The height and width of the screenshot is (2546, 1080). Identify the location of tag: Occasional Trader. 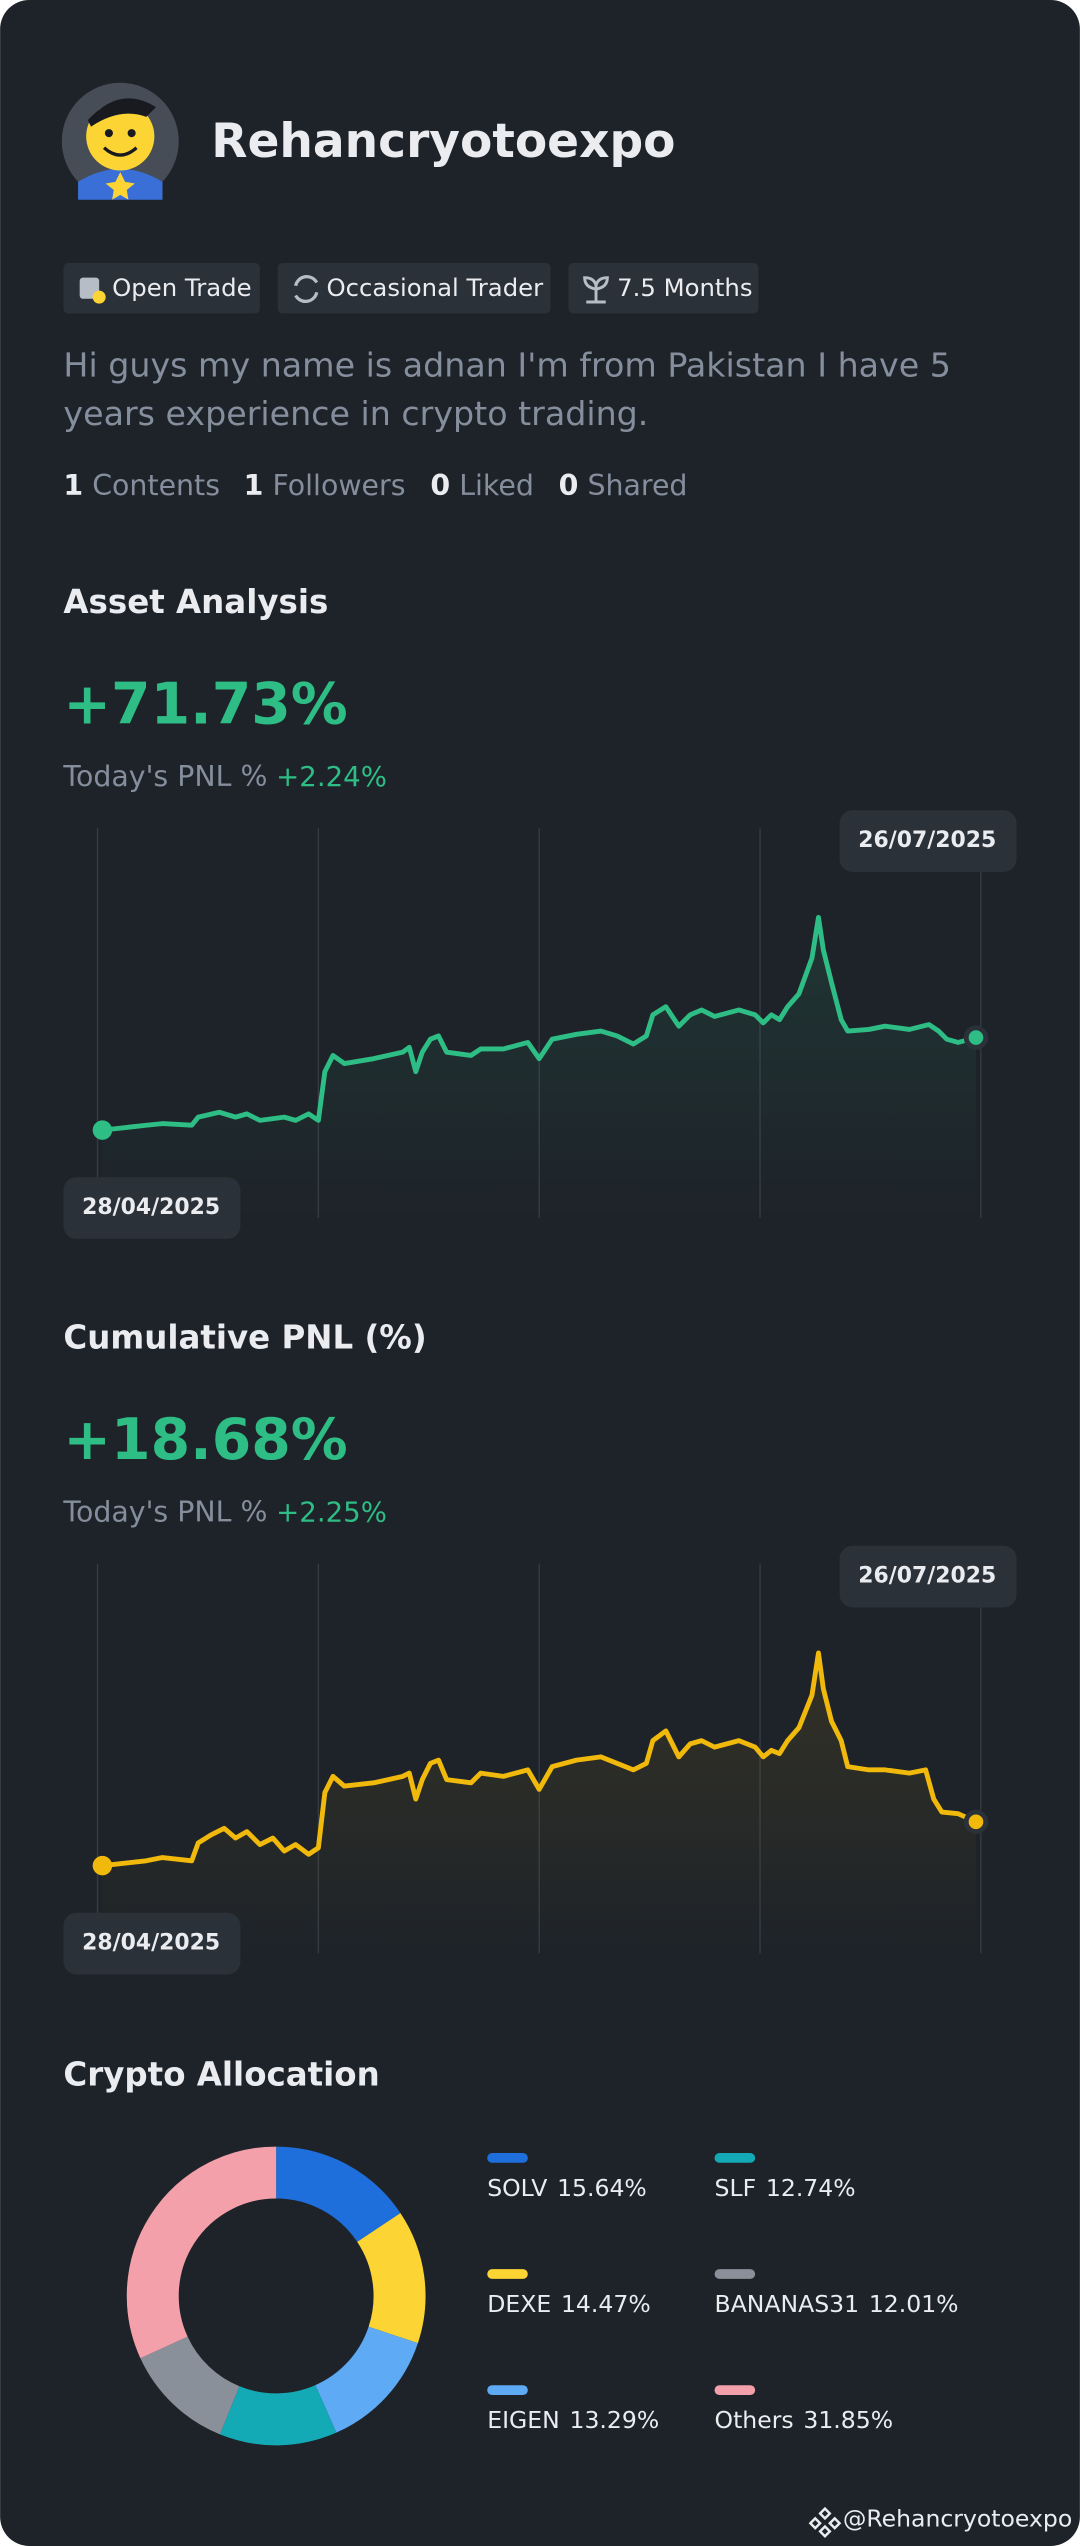
(414, 288).